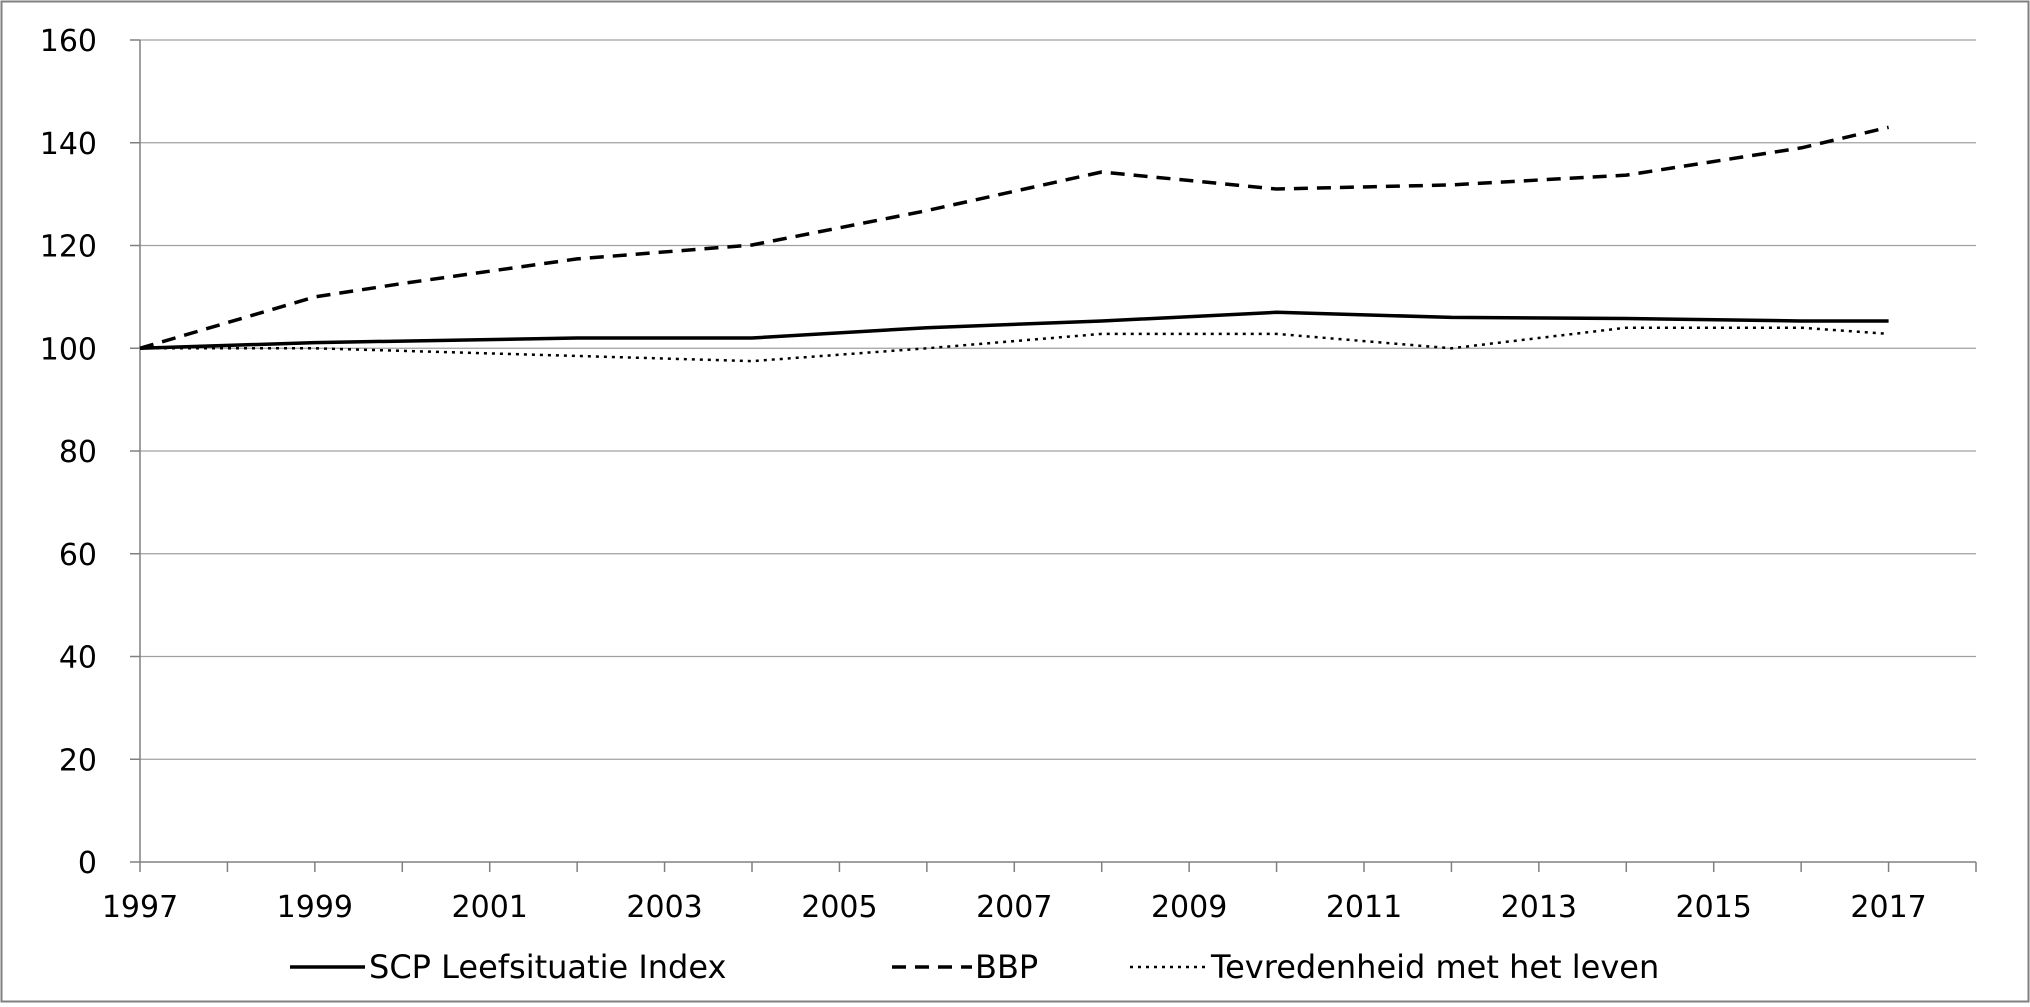 Image resolution: width=2030 pixels, height=1007 pixels. What do you see at coordinates (547, 967) in the screenshot?
I see `legend-label-scp-leefsituatie-index: SCP Leefsituatie Index` at bounding box center [547, 967].